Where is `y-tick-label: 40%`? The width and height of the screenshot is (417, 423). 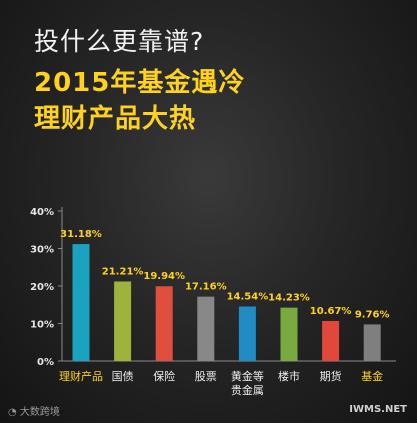 y-tick-label: 40% is located at coordinates (42, 212).